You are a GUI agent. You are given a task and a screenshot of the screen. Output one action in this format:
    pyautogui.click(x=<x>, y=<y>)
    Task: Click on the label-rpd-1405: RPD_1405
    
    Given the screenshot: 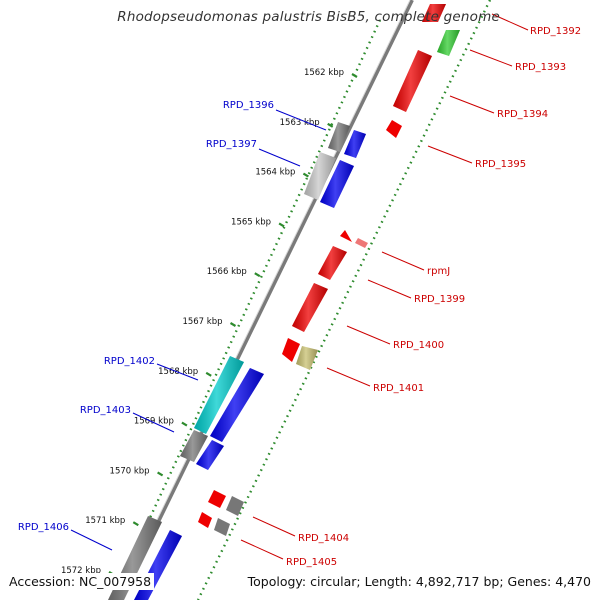 What is the action you would take?
    pyautogui.click(x=311, y=562)
    